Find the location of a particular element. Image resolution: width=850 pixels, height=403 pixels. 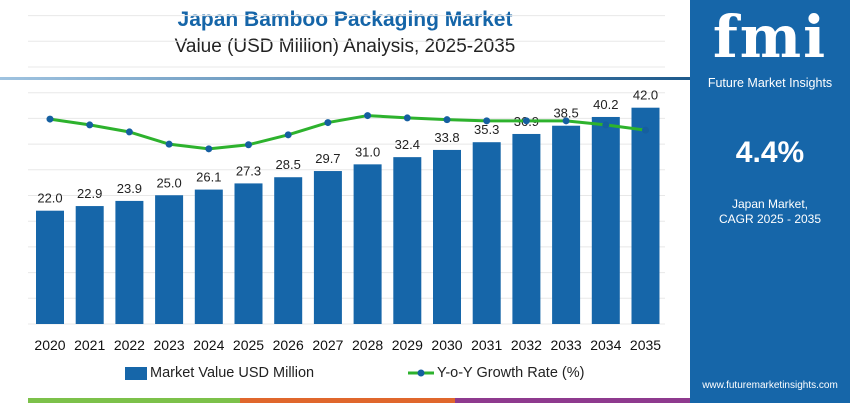

legend-item-growth-rate: Y-o-Y Growth Rate (%) is located at coordinates (496, 373).